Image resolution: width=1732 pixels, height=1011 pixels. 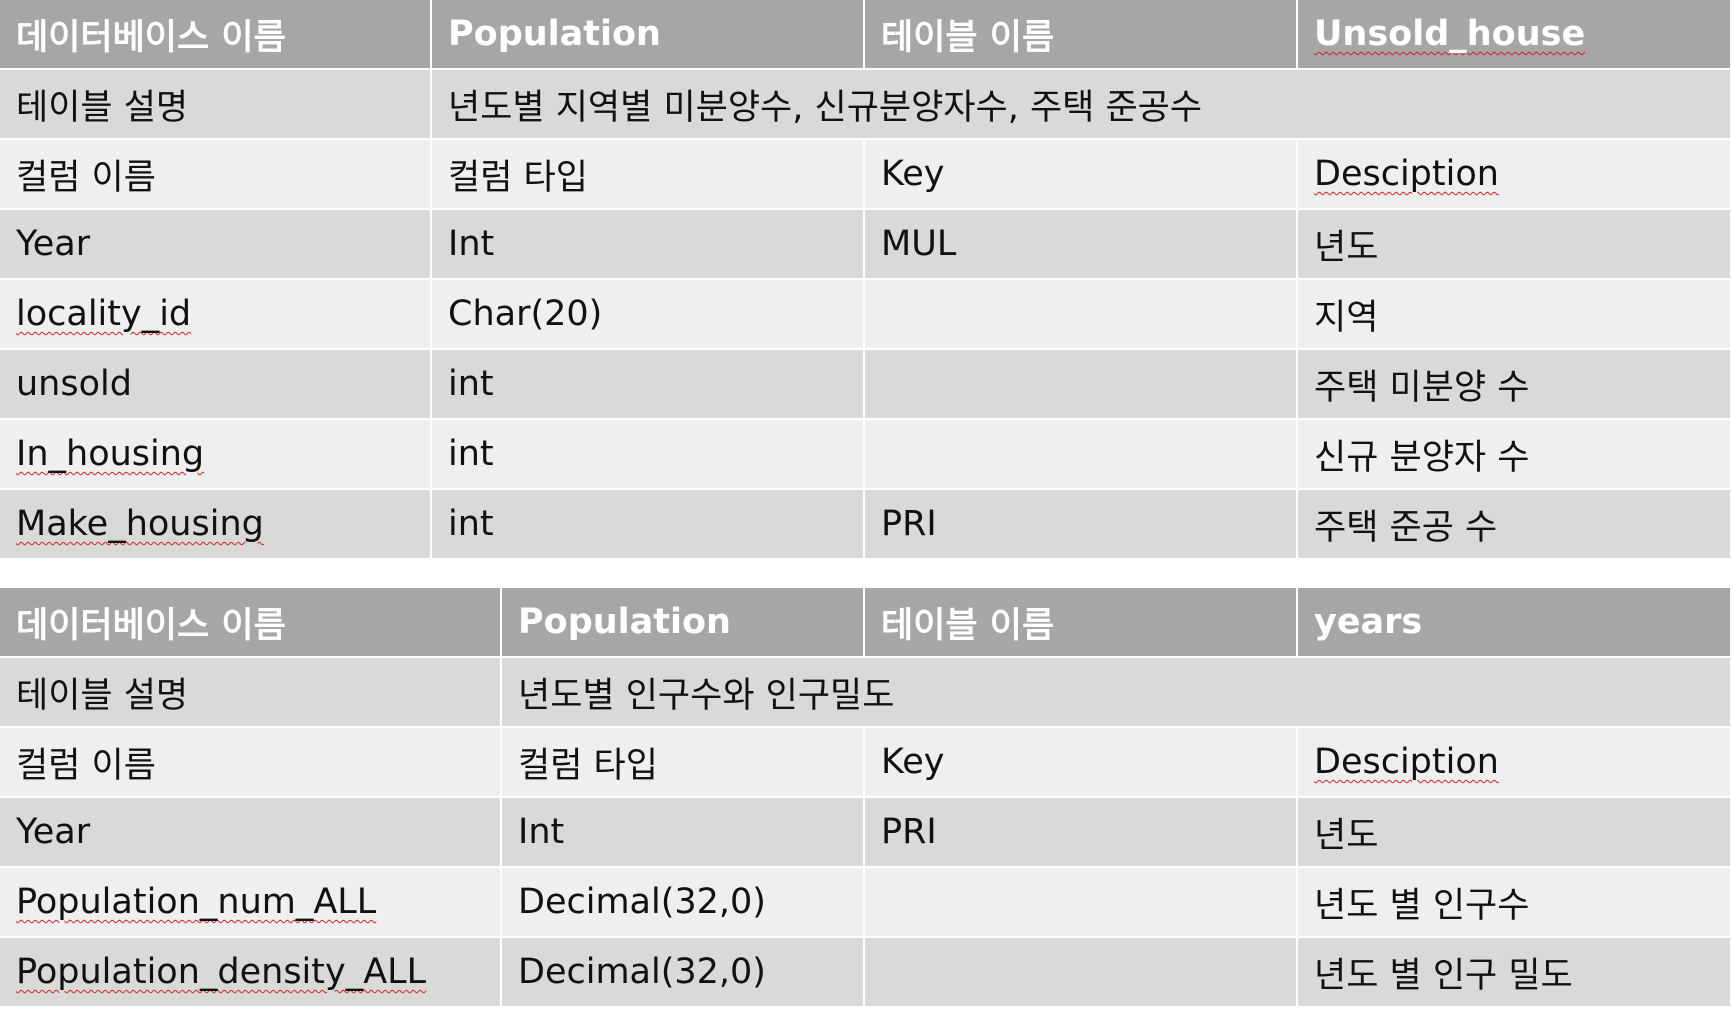 I want to click on column-type-cell: Char(20), so click(x=648, y=315).